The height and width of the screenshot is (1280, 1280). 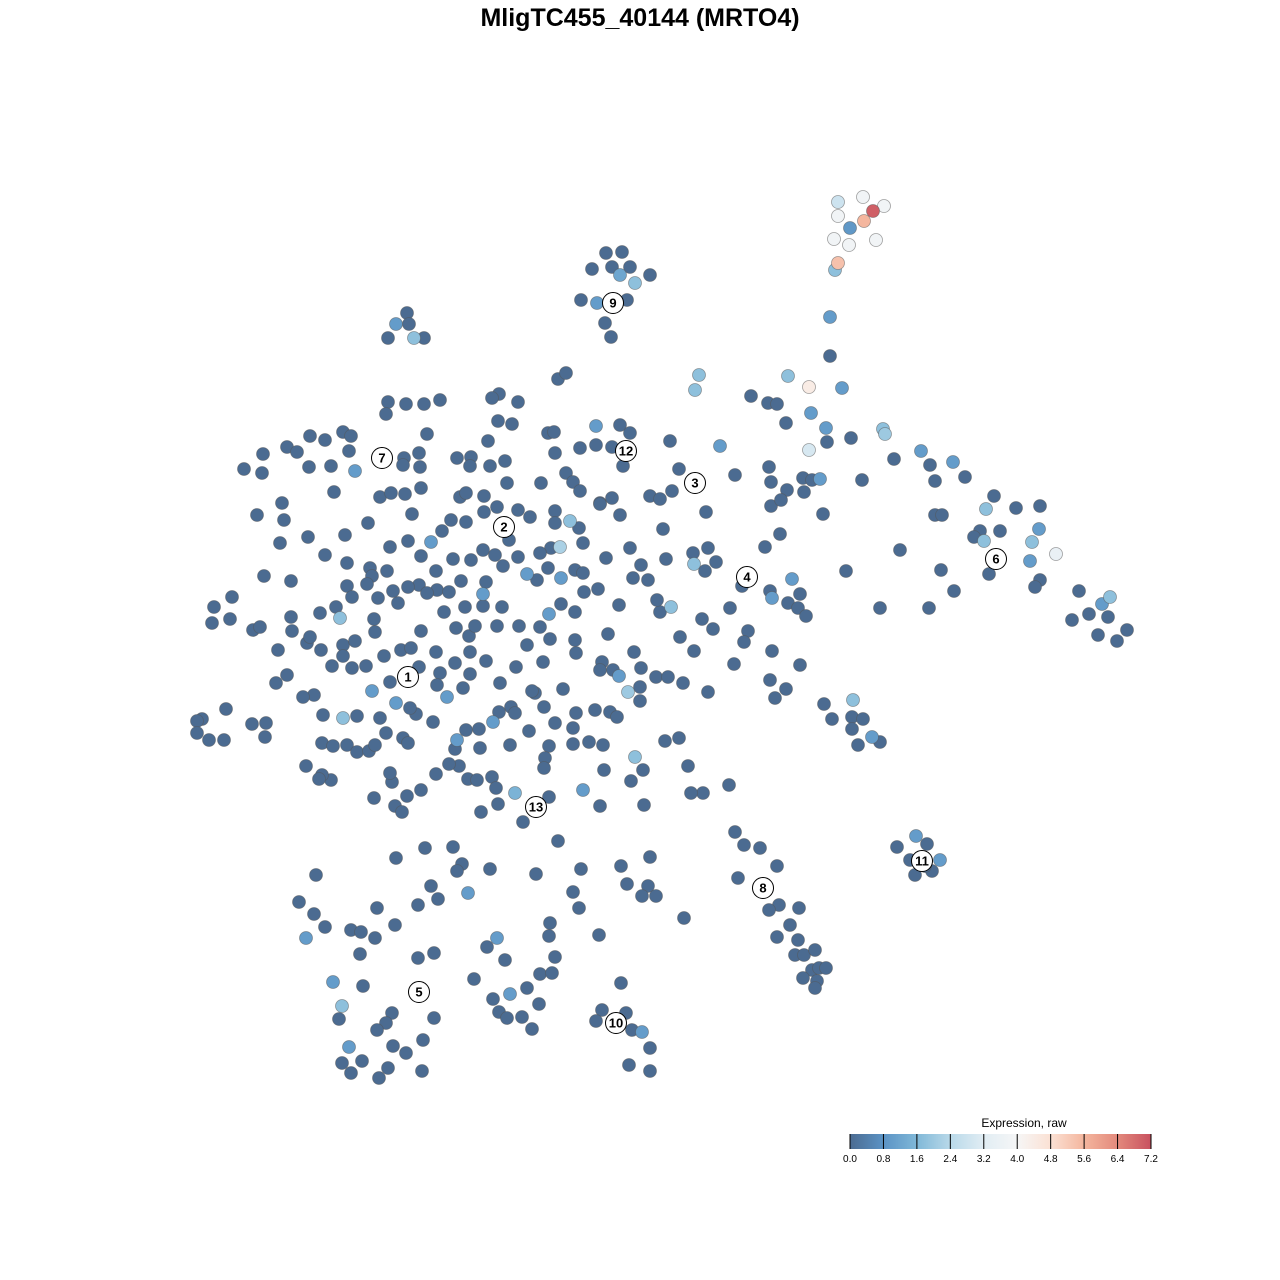 What do you see at coordinates (613, 303) in the screenshot?
I see `cluster-label-badge` at bounding box center [613, 303].